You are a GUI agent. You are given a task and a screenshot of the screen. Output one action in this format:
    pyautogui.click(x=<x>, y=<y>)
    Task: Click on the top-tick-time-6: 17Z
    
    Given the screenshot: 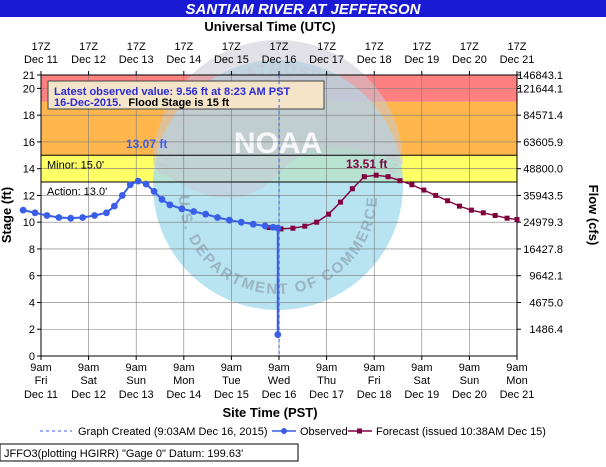 What is the action you would take?
    pyautogui.click(x=326, y=47)
    